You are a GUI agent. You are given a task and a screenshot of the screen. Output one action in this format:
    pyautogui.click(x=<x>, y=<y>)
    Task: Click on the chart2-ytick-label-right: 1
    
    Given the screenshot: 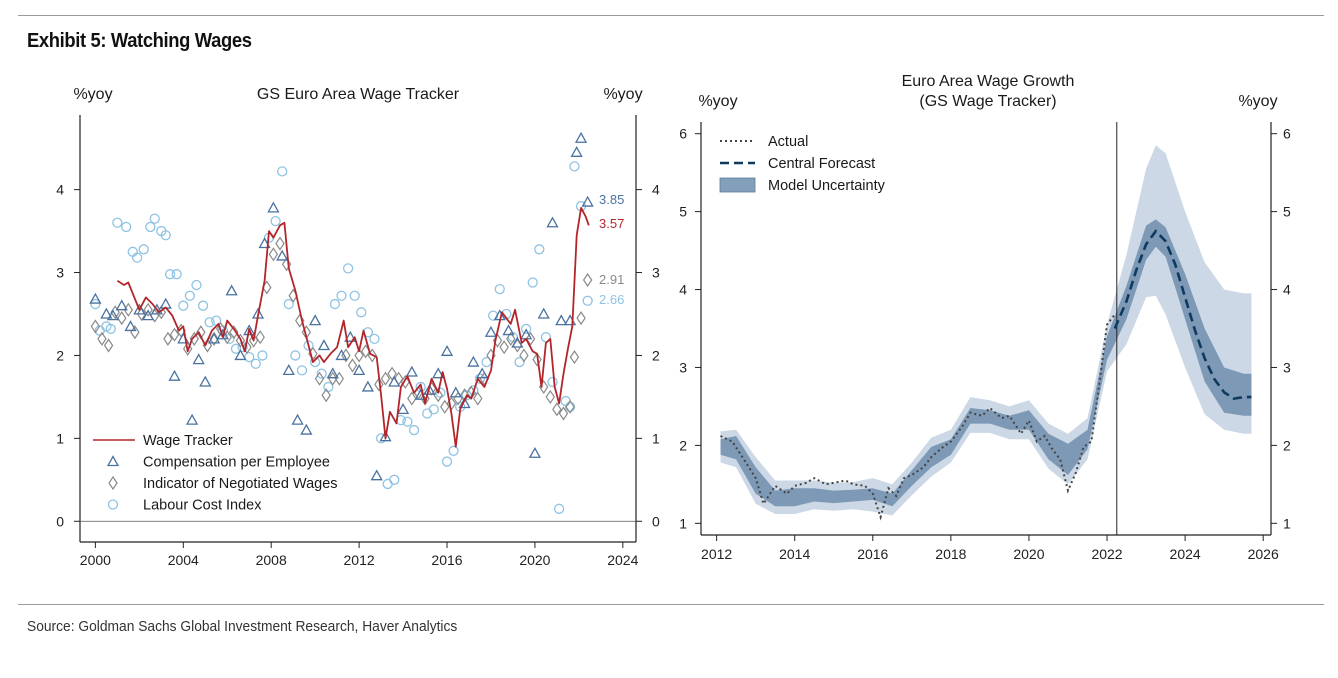 What is the action you would take?
    pyautogui.click(x=1287, y=523)
    